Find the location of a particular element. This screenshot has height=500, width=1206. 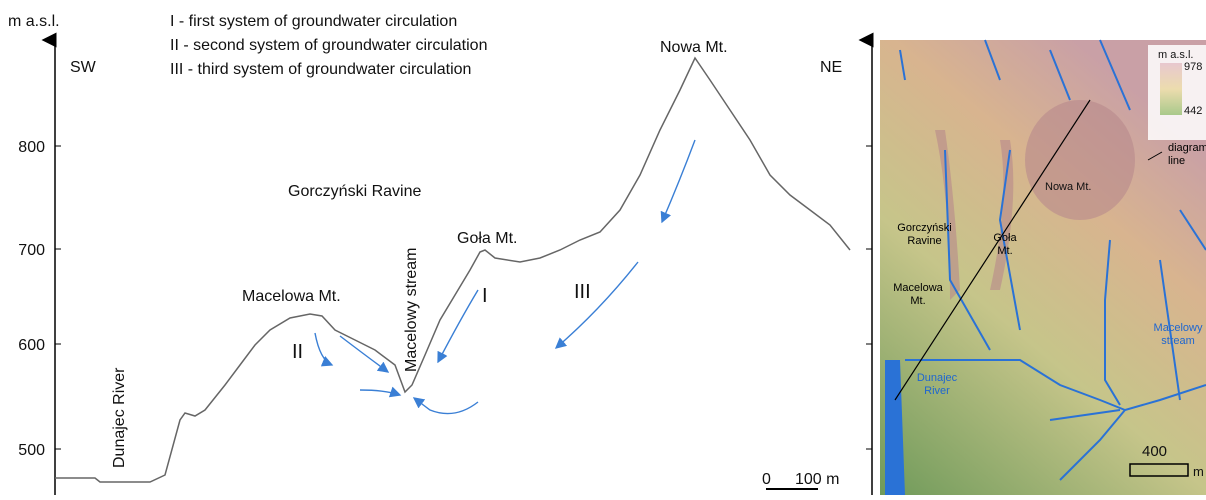

map-label: Goła Mt. is located at coordinates (1005, 244).